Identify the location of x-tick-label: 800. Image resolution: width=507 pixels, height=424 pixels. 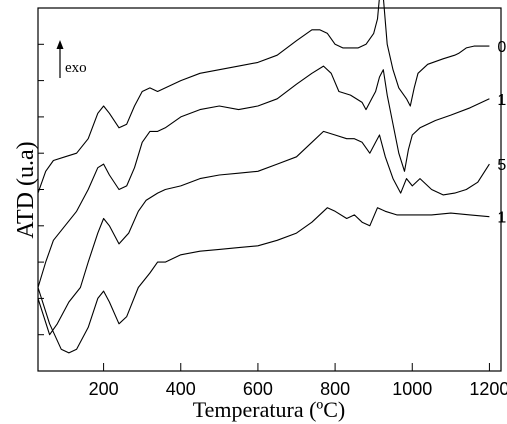
(335, 389).